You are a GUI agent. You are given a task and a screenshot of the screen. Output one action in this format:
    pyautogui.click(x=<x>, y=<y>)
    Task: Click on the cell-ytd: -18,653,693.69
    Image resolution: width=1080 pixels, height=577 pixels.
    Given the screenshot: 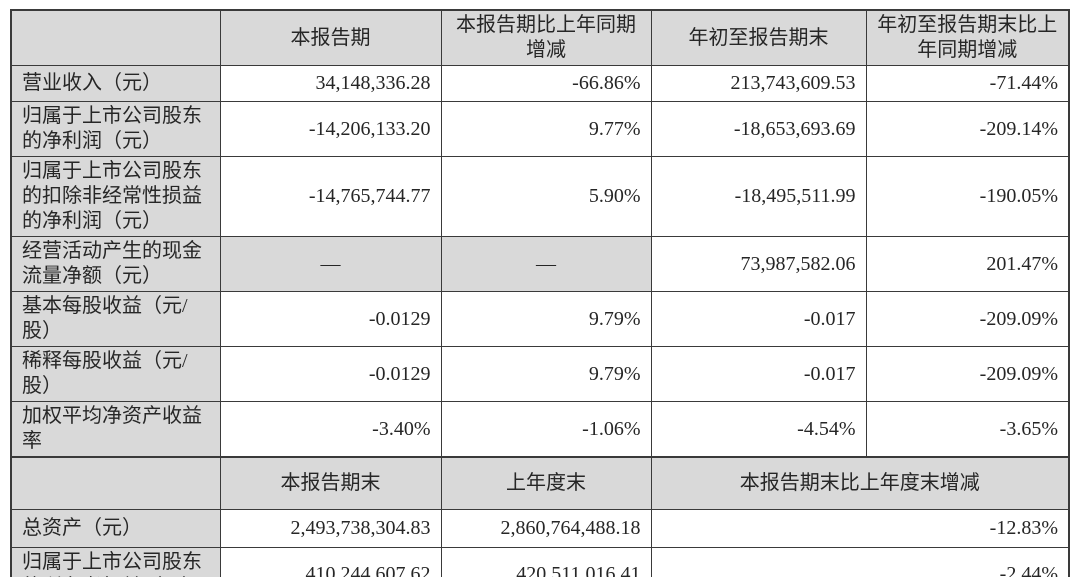 What is the action you would take?
    pyautogui.click(x=758, y=129)
    